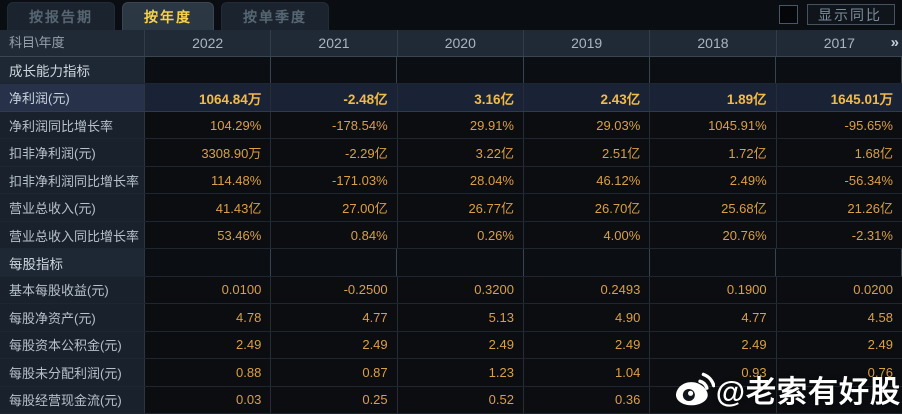  What do you see at coordinates (587, 125) in the screenshot?
I see `cell-value: 29.03%` at bounding box center [587, 125].